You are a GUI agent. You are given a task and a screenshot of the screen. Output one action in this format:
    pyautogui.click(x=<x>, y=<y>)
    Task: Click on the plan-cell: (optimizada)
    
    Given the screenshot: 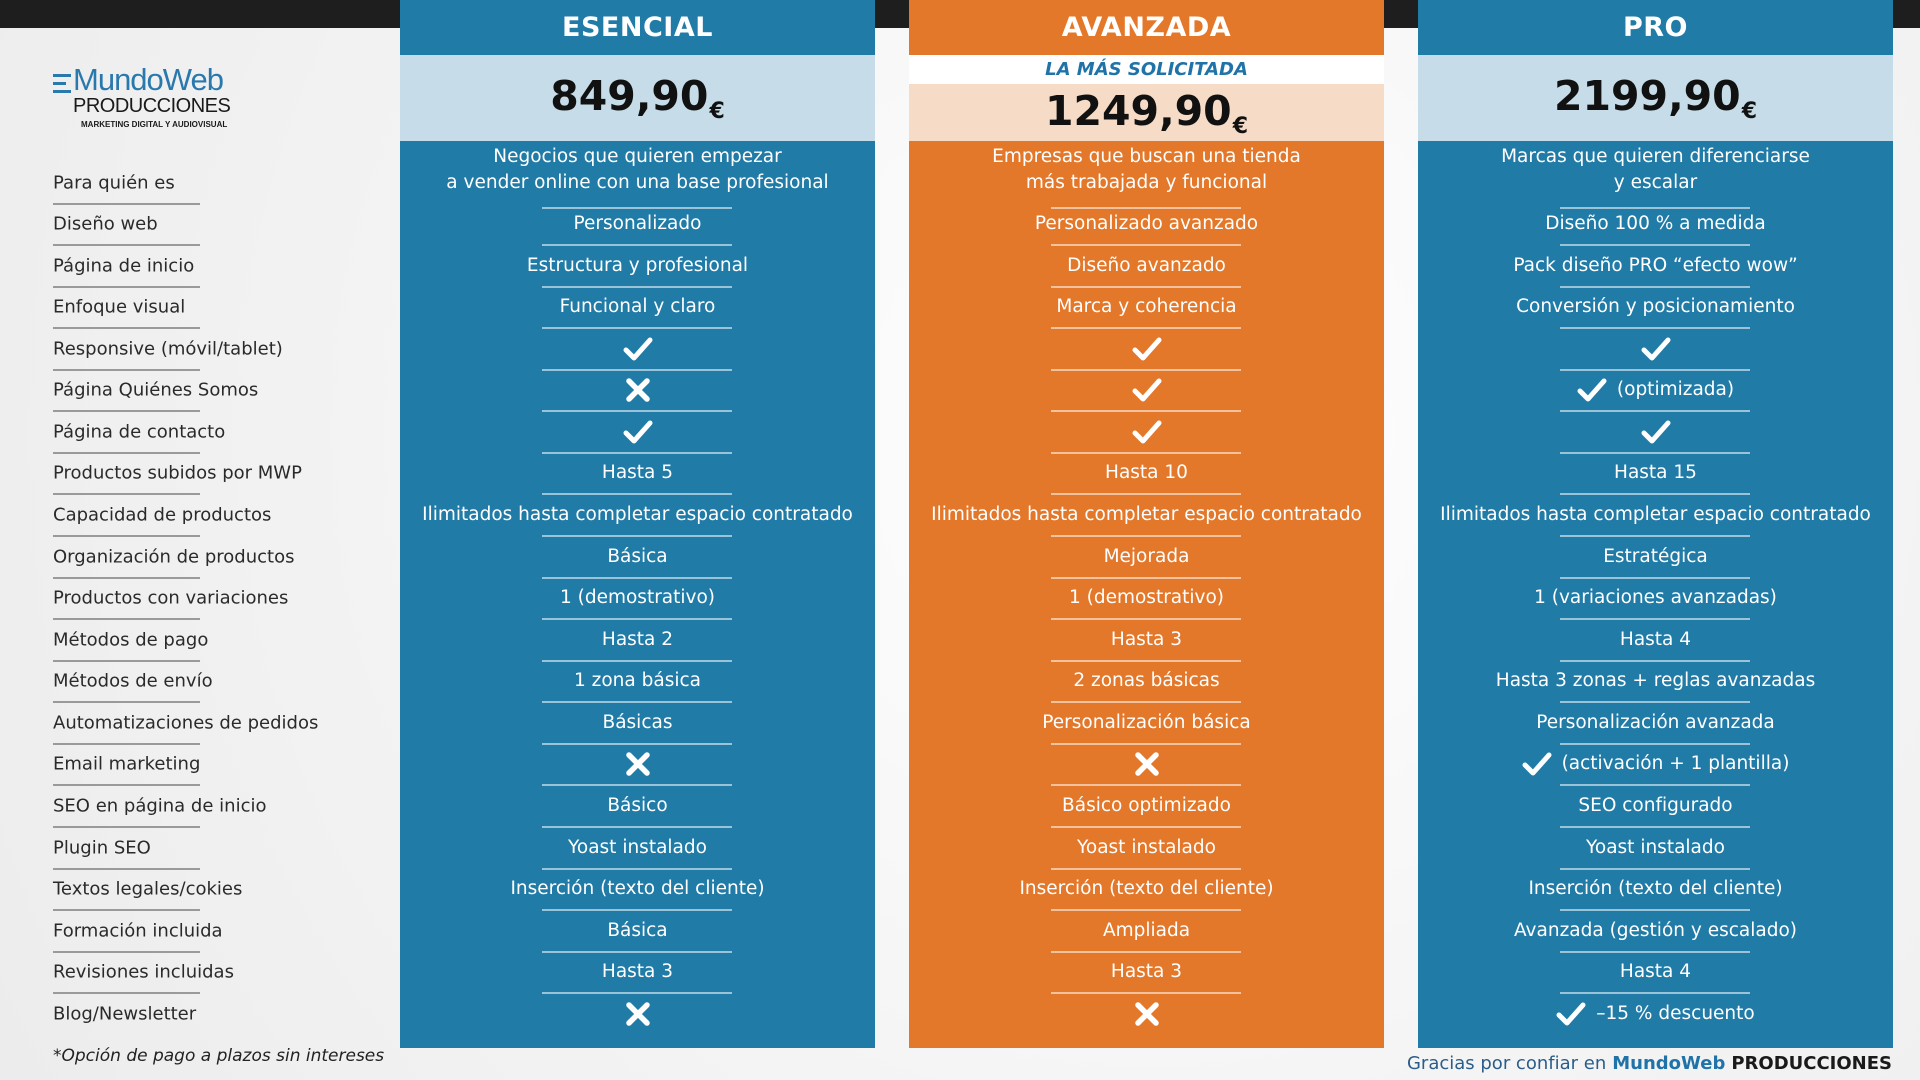 What is the action you would take?
    pyautogui.click(x=1655, y=390)
    